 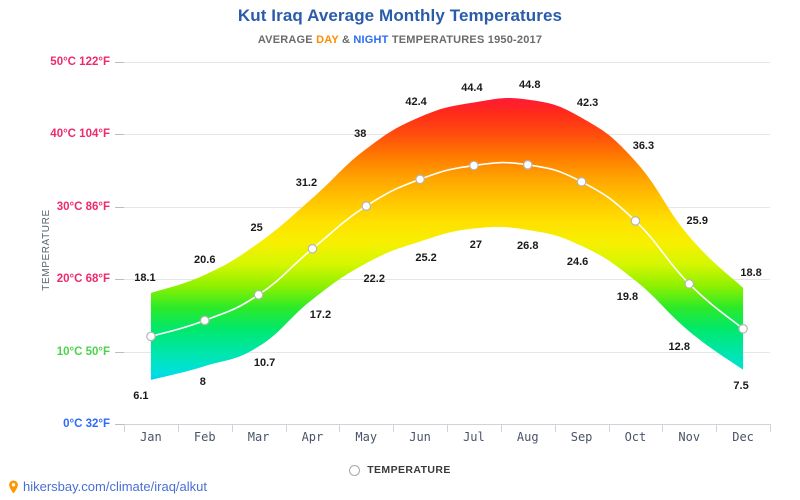 What do you see at coordinates (306, 183) in the screenshot?
I see `day-value-label-apr: 31.2` at bounding box center [306, 183].